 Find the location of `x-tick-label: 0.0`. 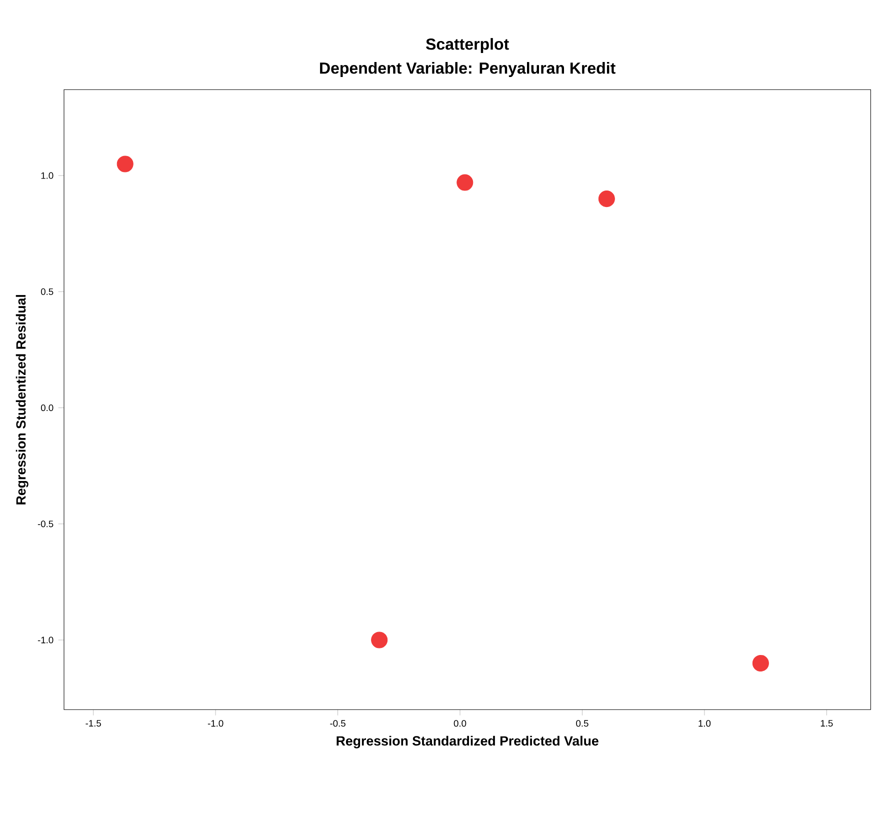

x-tick-label: 0.0 is located at coordinates (460, 723).